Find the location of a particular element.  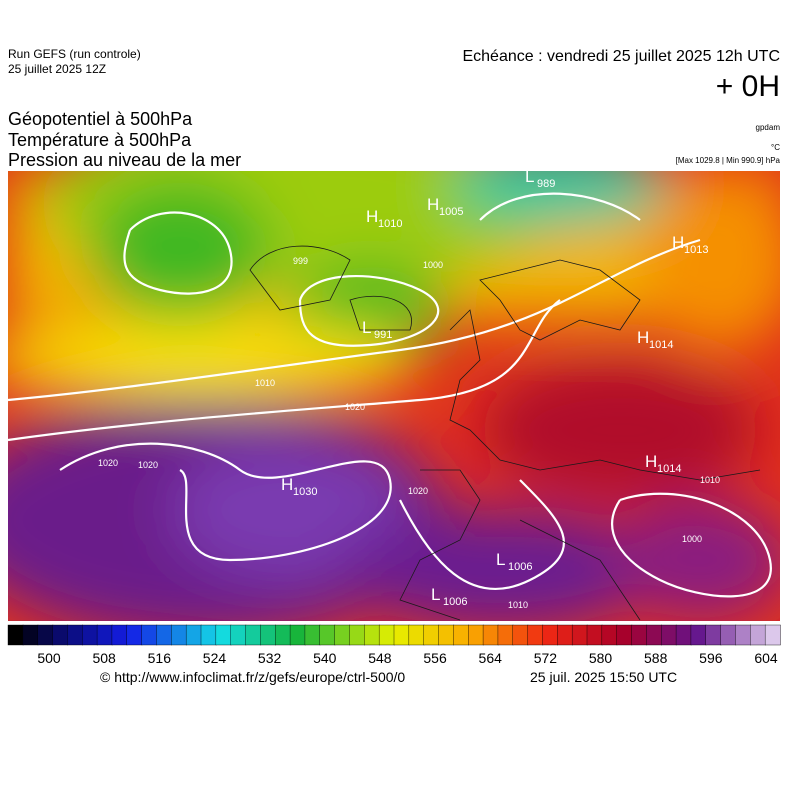

colorbar-tick-label: 516 is located at coordinates (160, 658).